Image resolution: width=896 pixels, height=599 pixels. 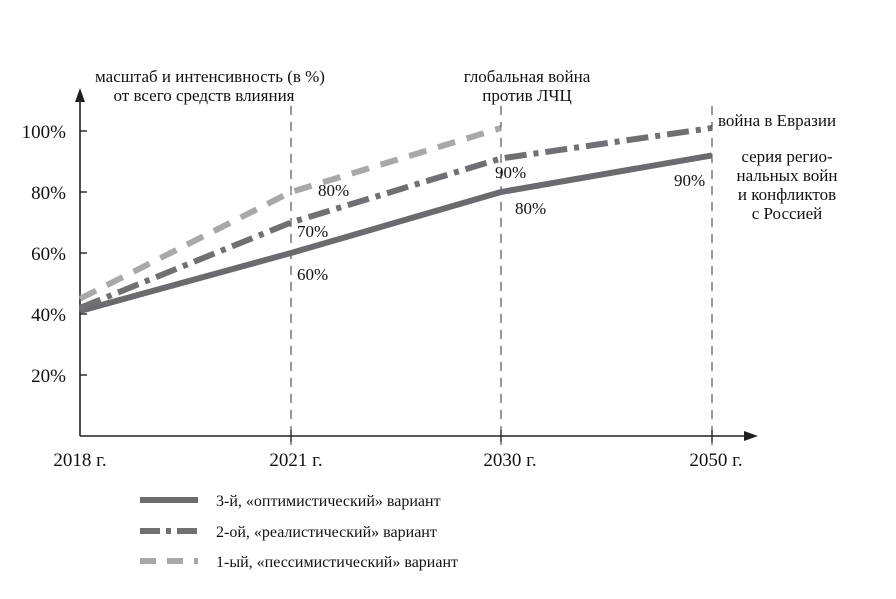 What do you see at coordinates (204, 95) in the screenshot?
I see `y-axis-title-line-2: от всего средств влияния` at bounding box center [204, 95].